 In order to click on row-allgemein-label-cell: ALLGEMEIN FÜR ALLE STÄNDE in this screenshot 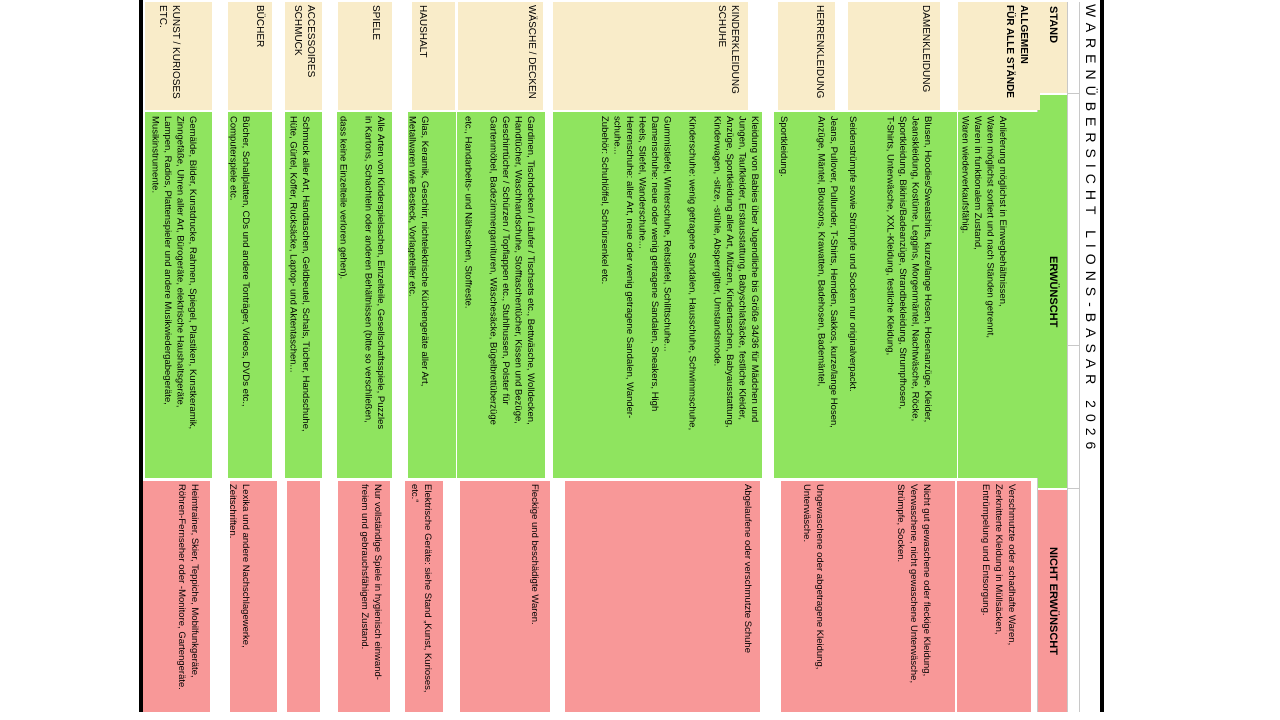, I will do `click(999, 56)`.